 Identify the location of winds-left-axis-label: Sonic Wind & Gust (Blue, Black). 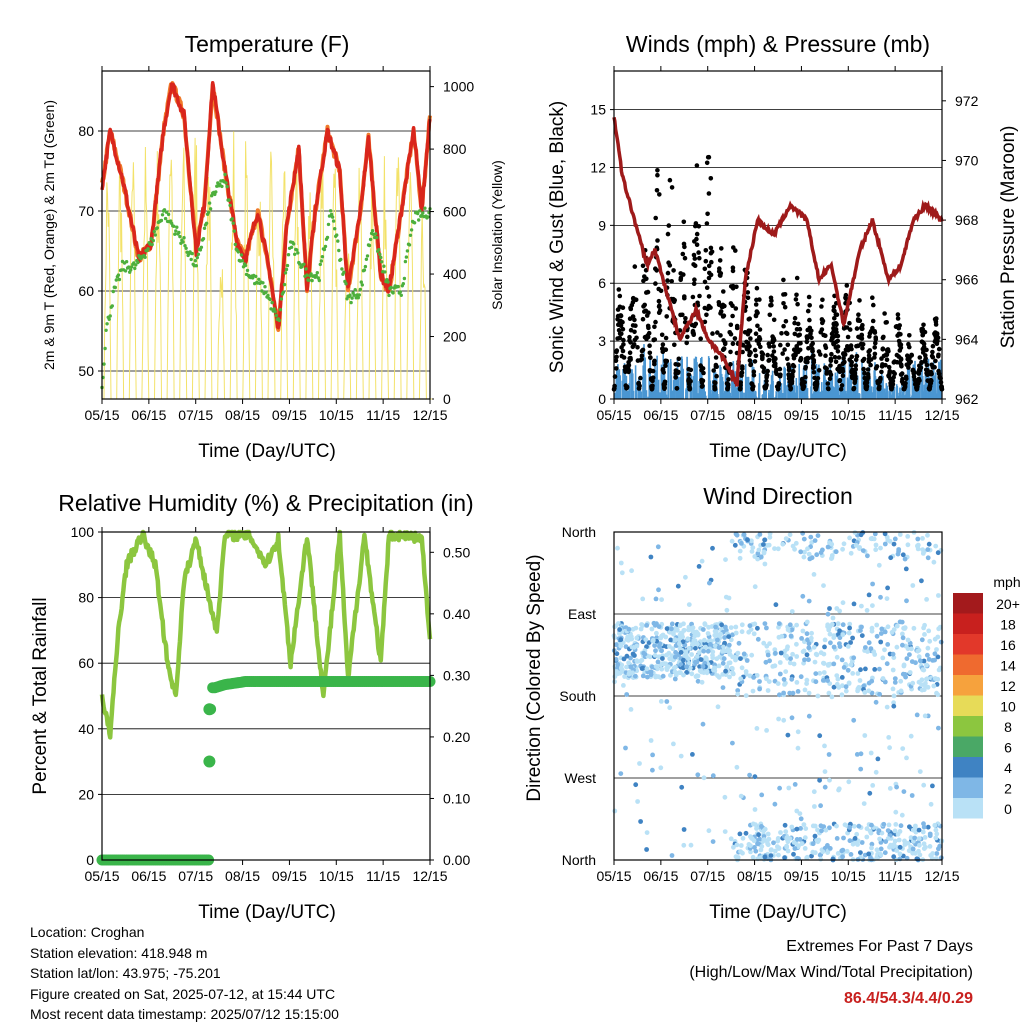
(557, 237).